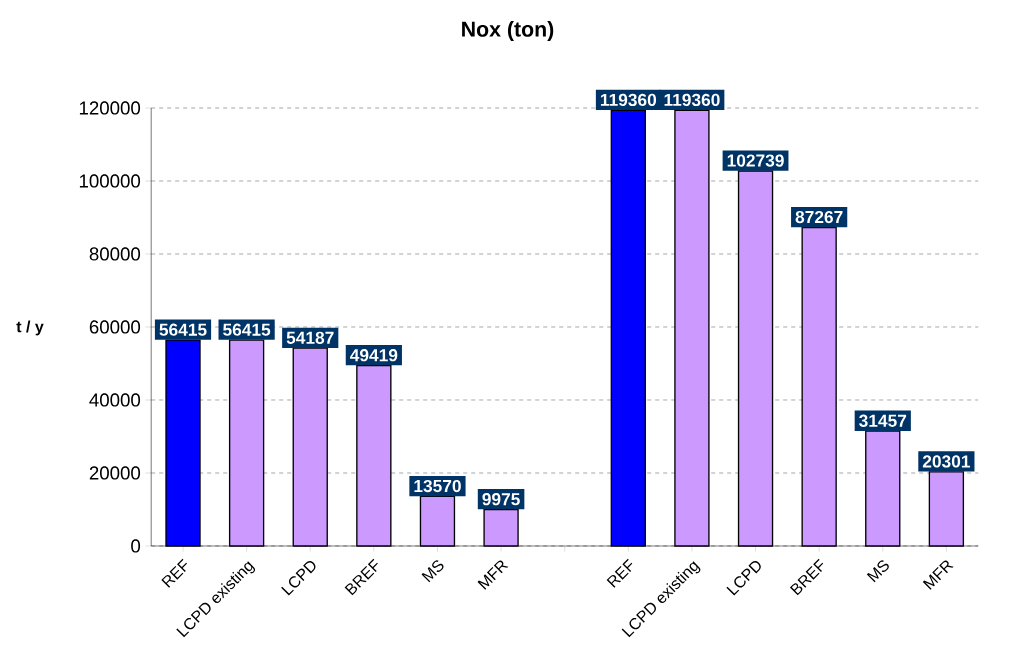 Image resolution: width=1015 pixels, height=670 pixels. I want to click on y-tick-label: 0, so click(136, 546).